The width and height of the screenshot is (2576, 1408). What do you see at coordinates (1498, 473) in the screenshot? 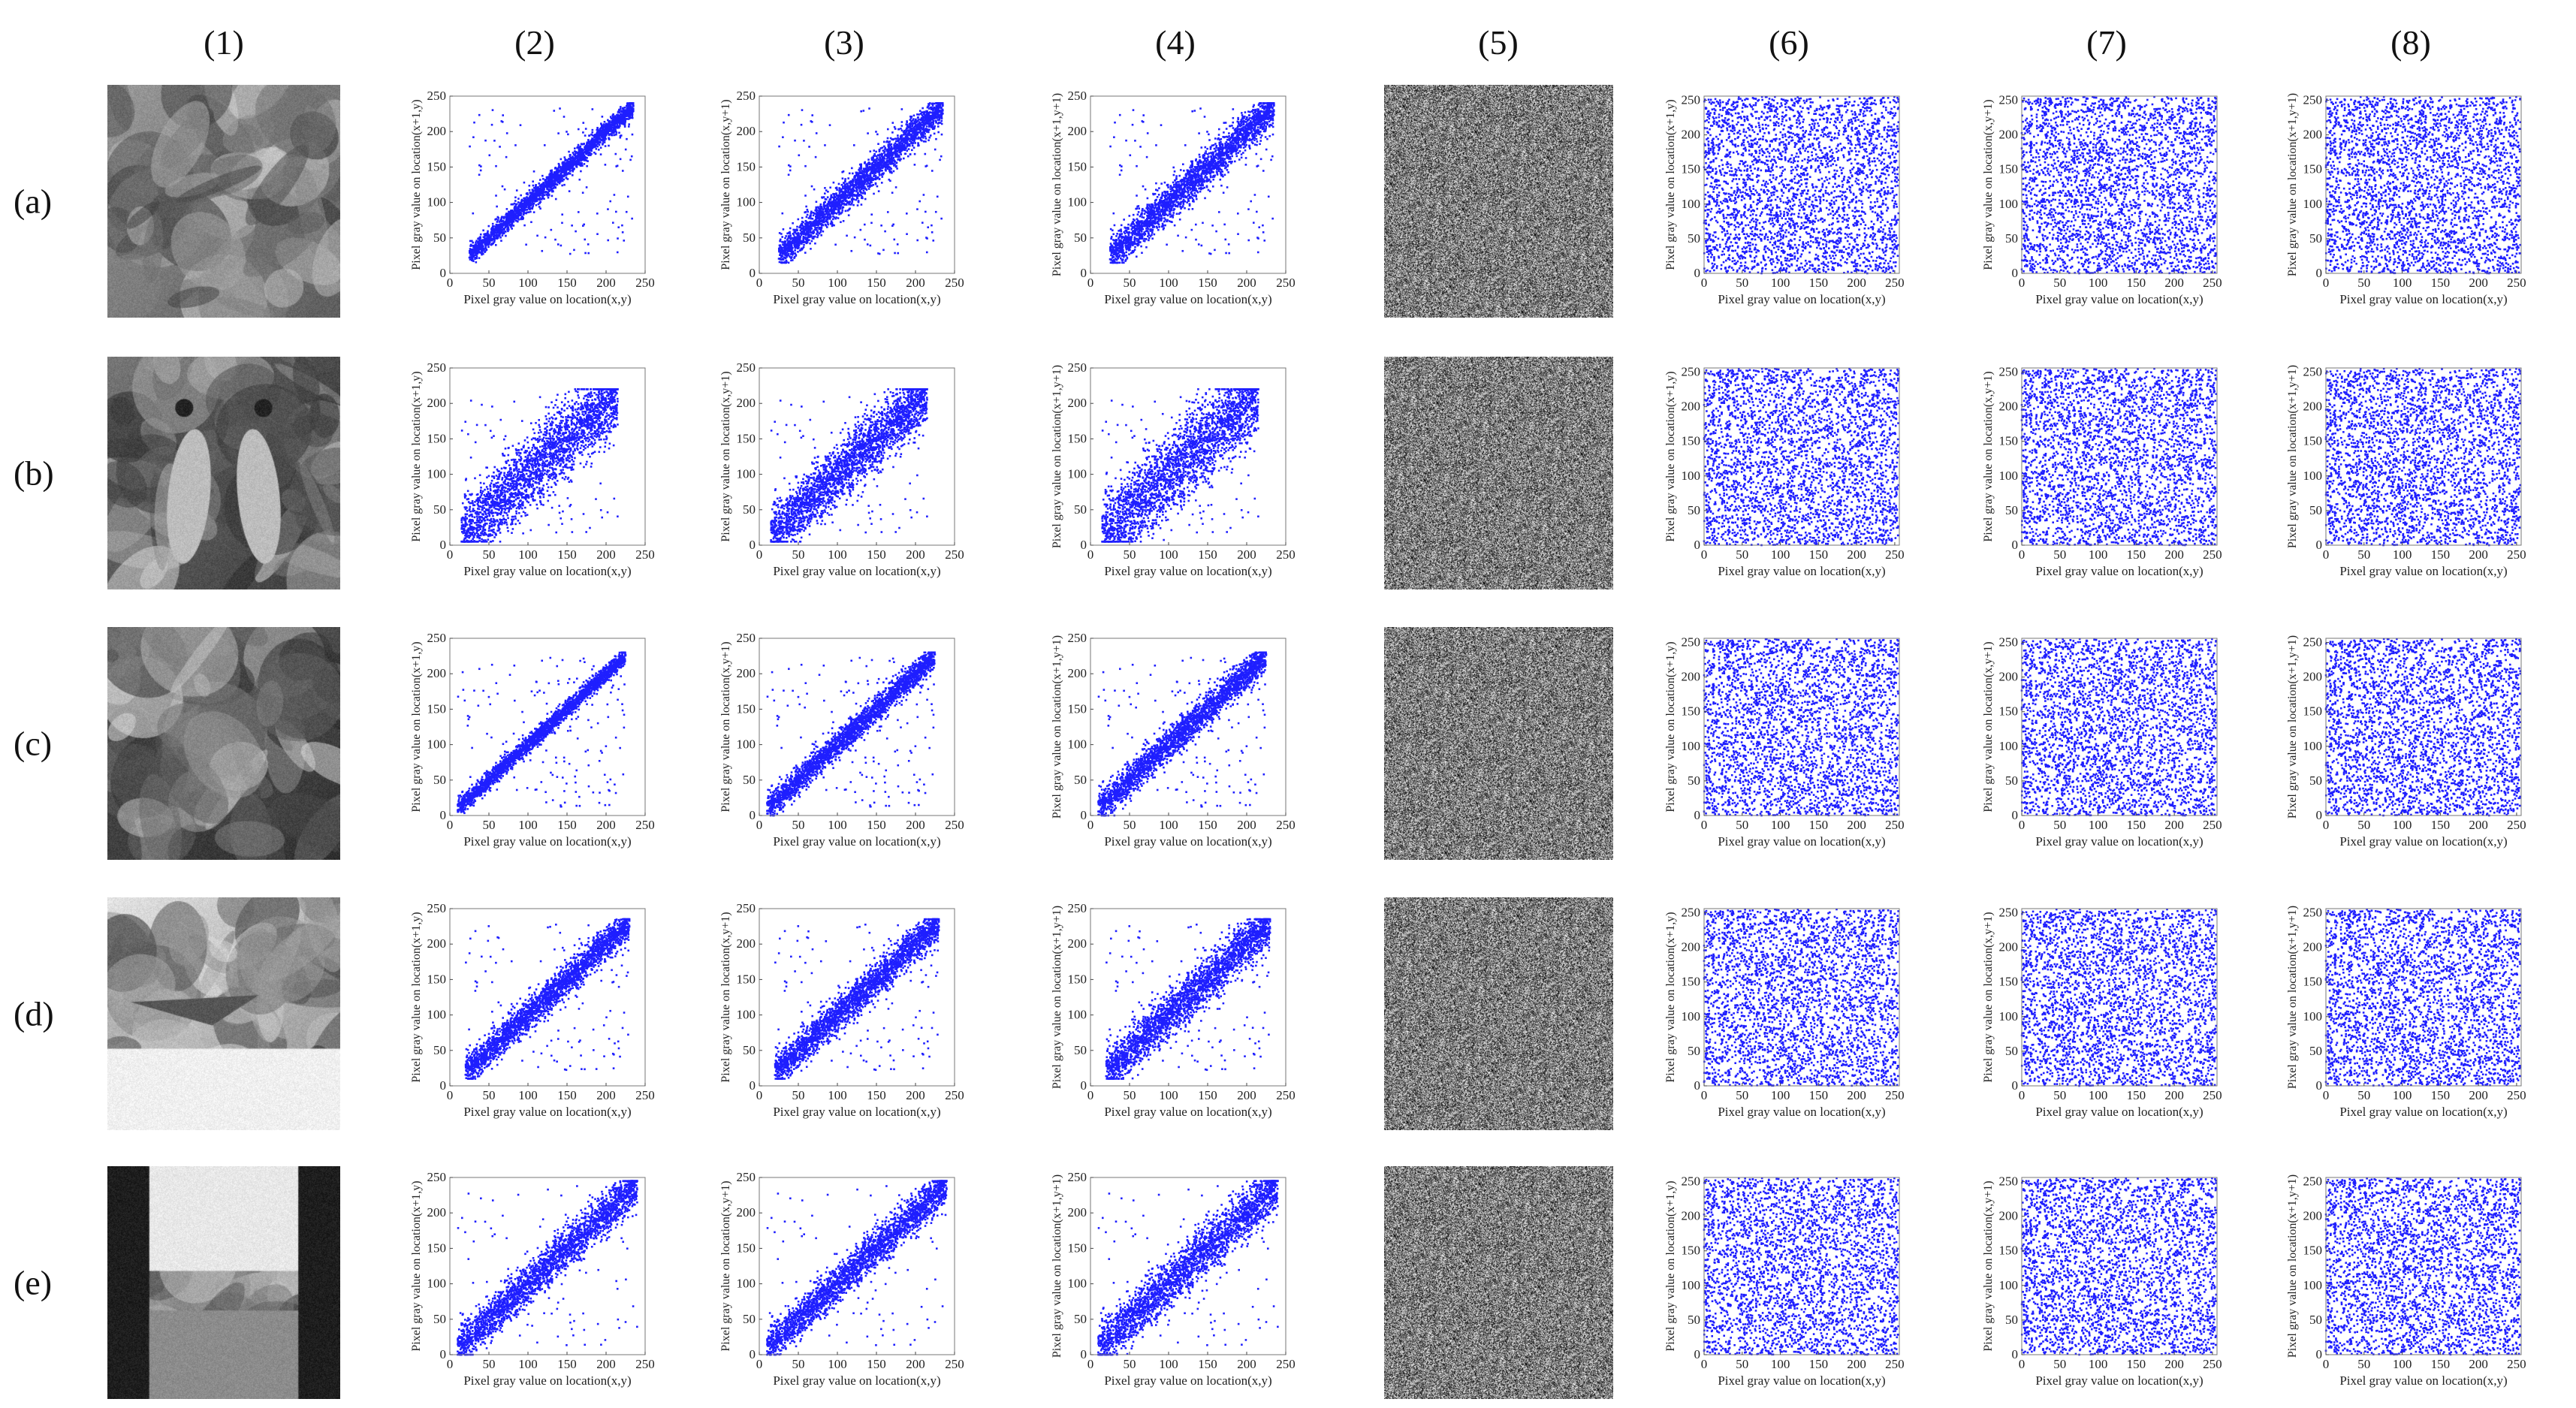
I see `encrypted-image-(b)` at bounding box center [1498, 473].